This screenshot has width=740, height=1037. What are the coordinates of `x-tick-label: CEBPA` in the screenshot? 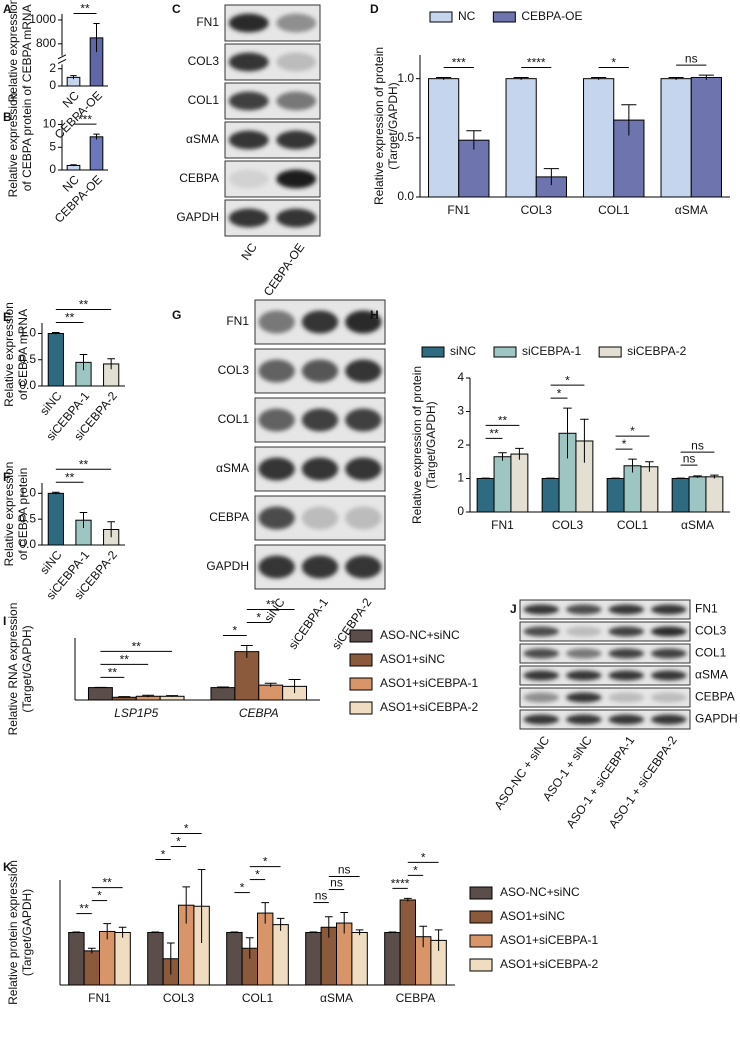 It's located at (259, 713).